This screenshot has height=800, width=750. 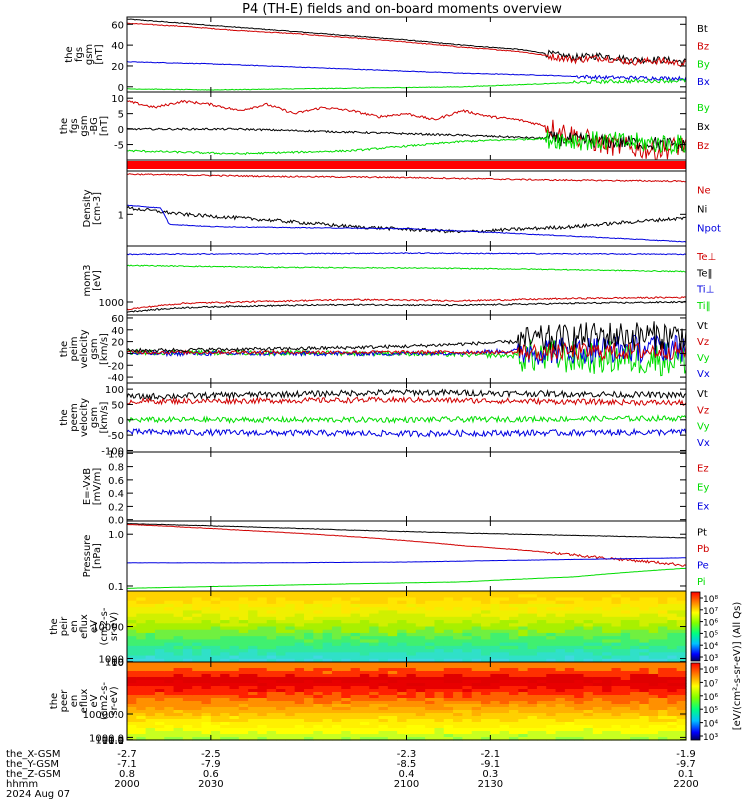 I want to click on y-tick-label: 1000, so click(x=111, y=659).